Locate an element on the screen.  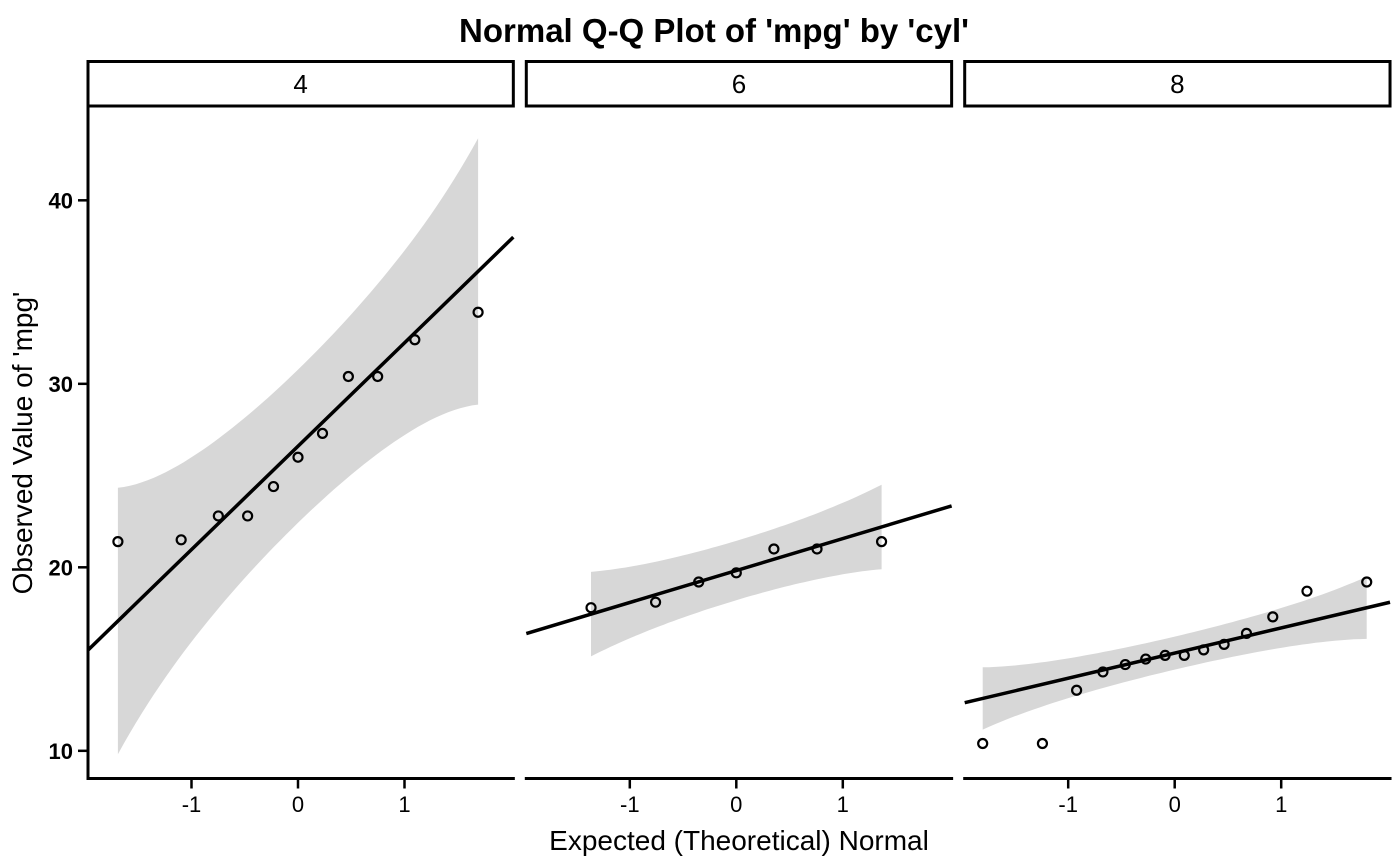
y-tick-label: 20 is located at coordinates (61, 567).